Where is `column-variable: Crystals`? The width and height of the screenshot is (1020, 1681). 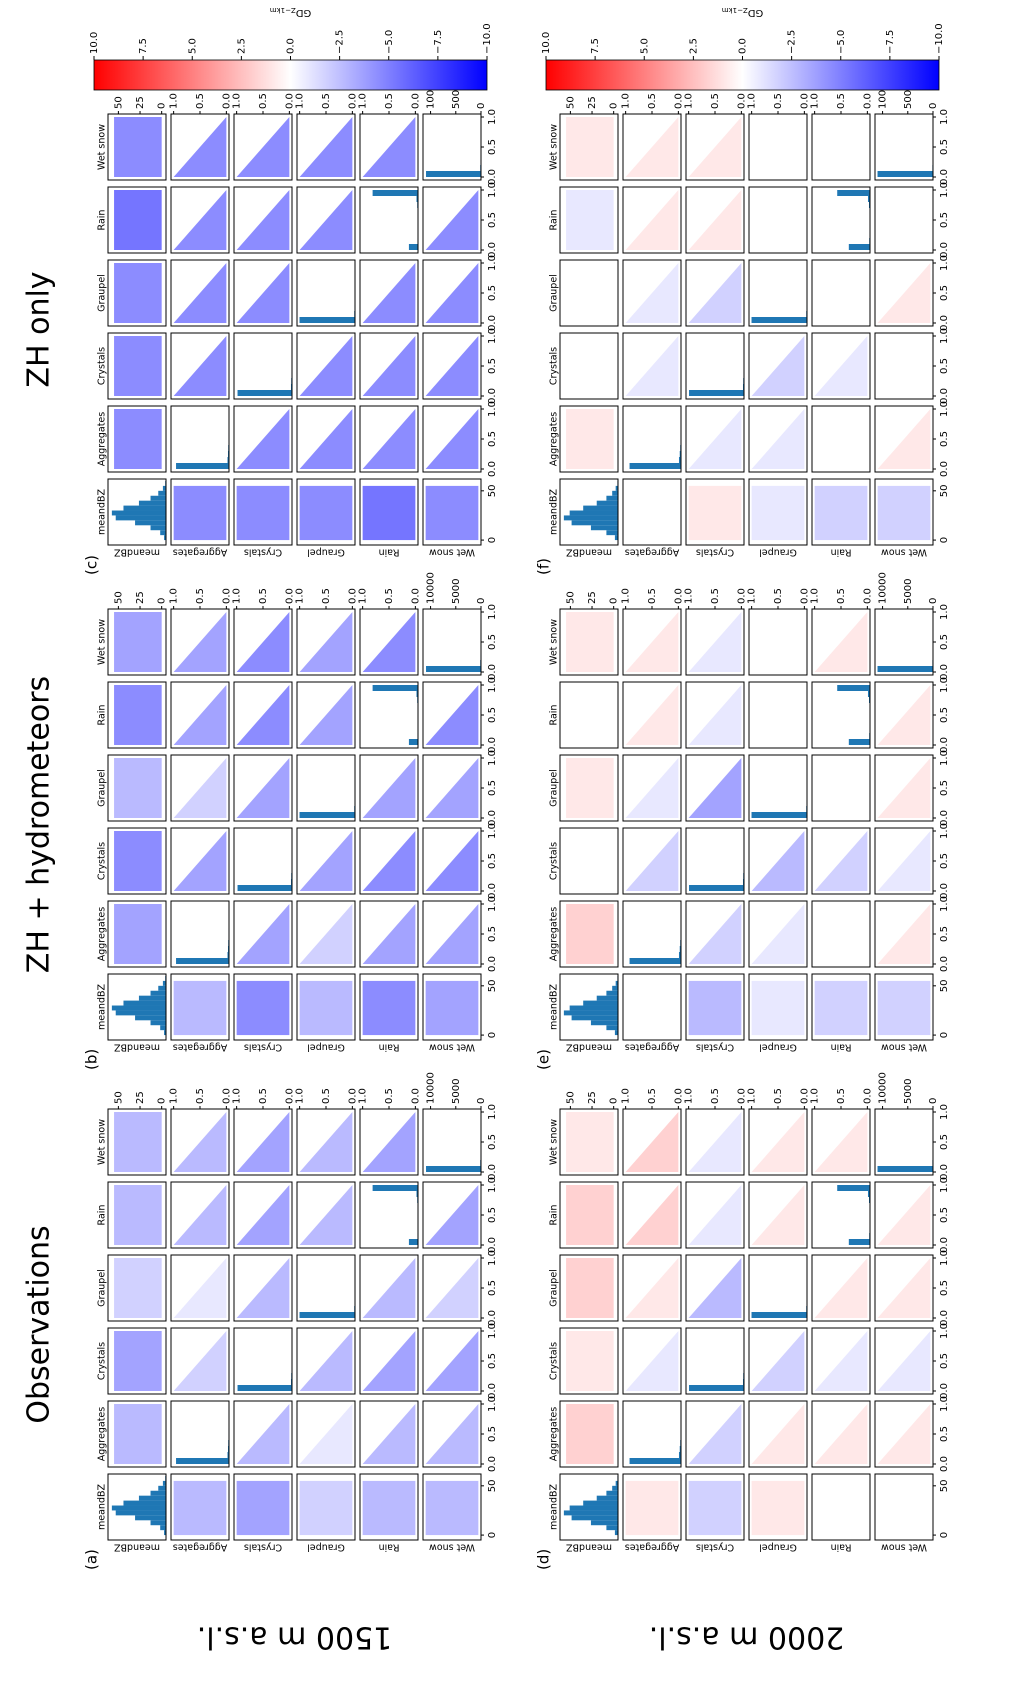
column-variable: Crystals is located at coordinates (554, 366).